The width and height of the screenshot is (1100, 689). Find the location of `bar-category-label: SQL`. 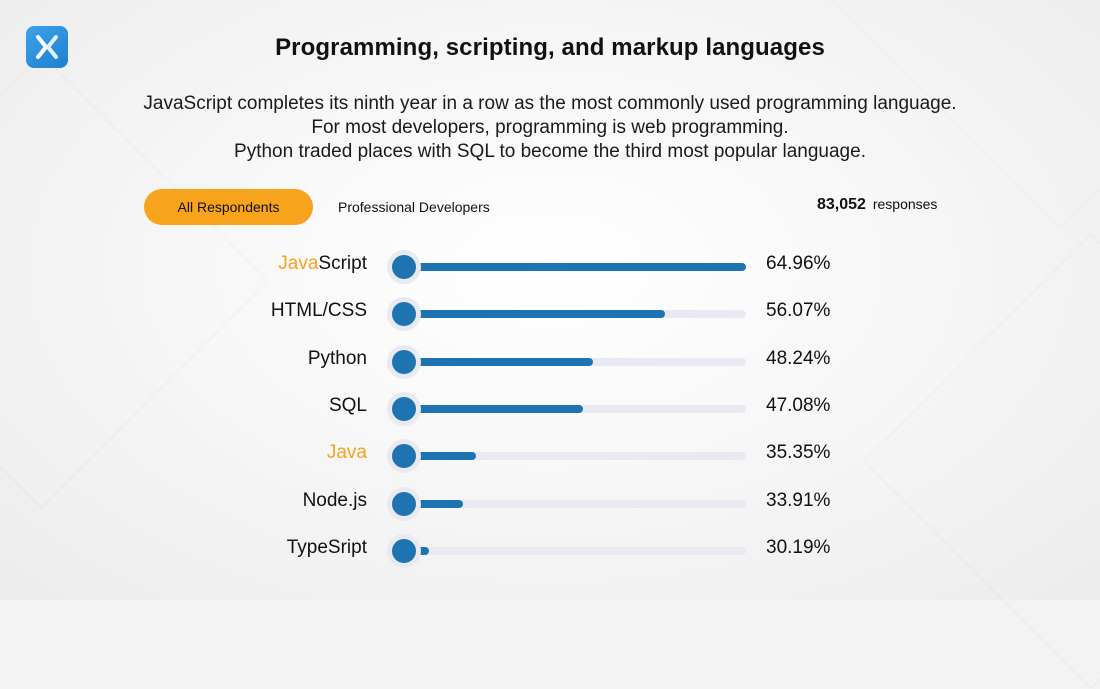

bar-category-label: SQL is located at coordinates (348, 406).